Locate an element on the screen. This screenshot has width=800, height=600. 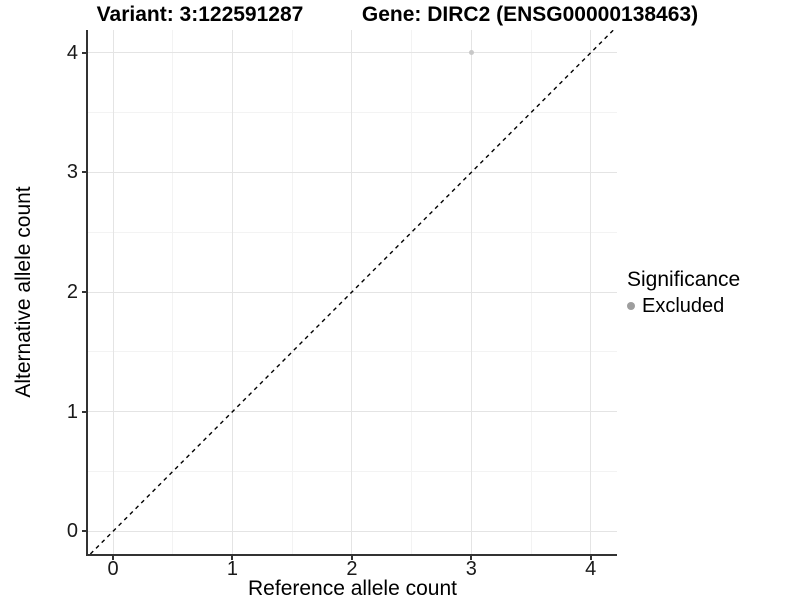
data-point is located at coordinates (471, 53).